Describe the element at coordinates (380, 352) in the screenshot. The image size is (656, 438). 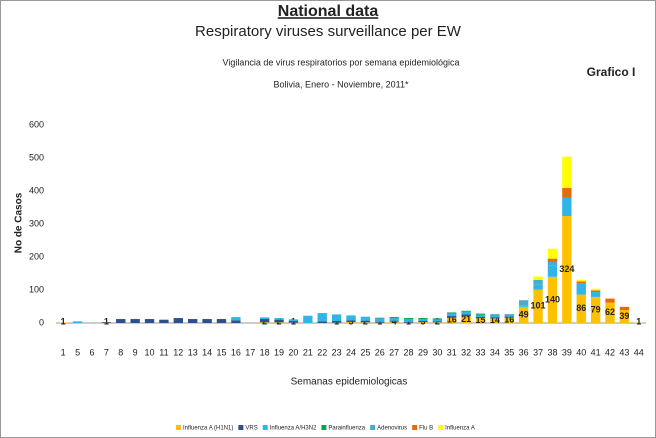
I see `x-tick-label: 26` at that location.